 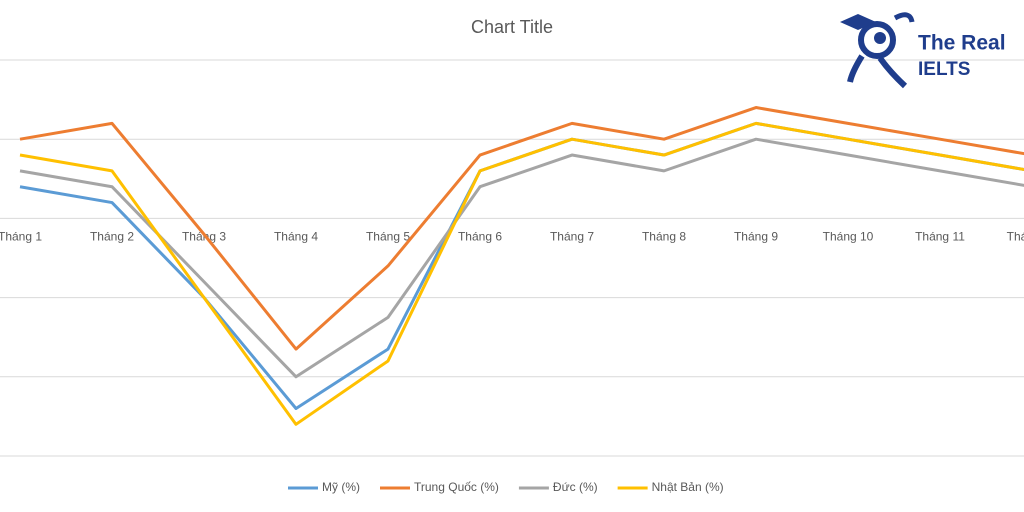 I want to click on x-tick-label: Tháng 7, so click(x=572, y=237).